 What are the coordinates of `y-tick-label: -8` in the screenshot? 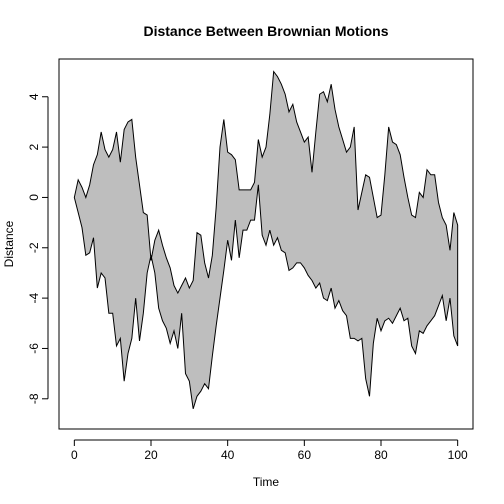 It's located at (34, 398).